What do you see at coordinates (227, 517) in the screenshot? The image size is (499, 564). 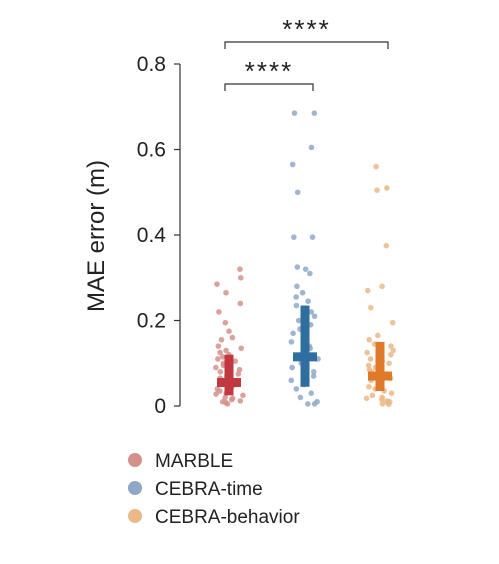 I see `legend-label: CEBRA-behavior` at bounding box center [227, 517].